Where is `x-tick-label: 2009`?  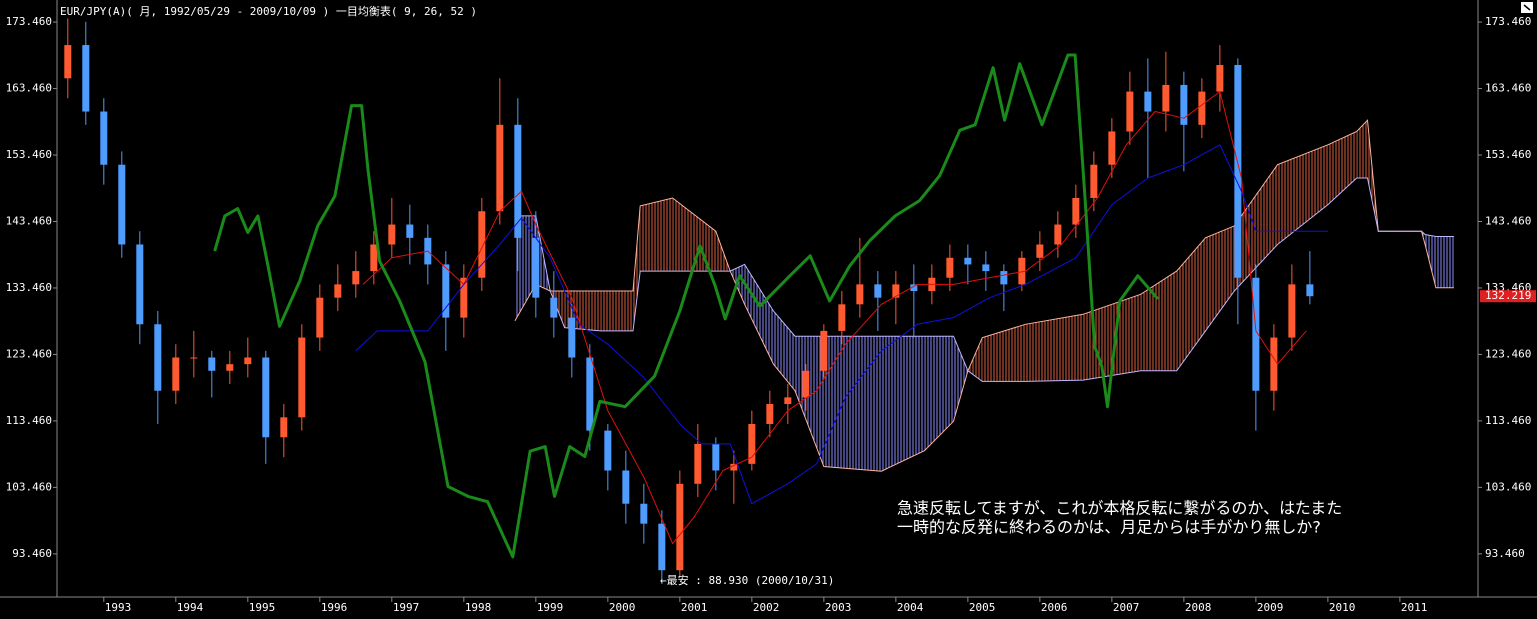
x-tick-label: 2009 is located at coordinates (1270, 607).